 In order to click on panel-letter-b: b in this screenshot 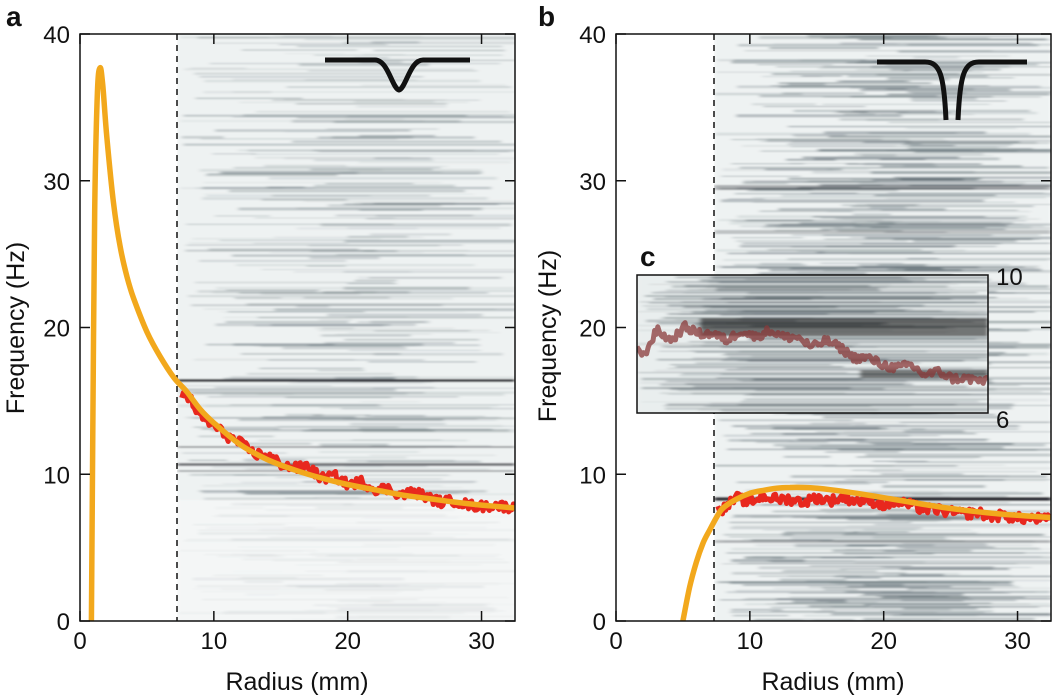, I will do `click(546, 16)`.